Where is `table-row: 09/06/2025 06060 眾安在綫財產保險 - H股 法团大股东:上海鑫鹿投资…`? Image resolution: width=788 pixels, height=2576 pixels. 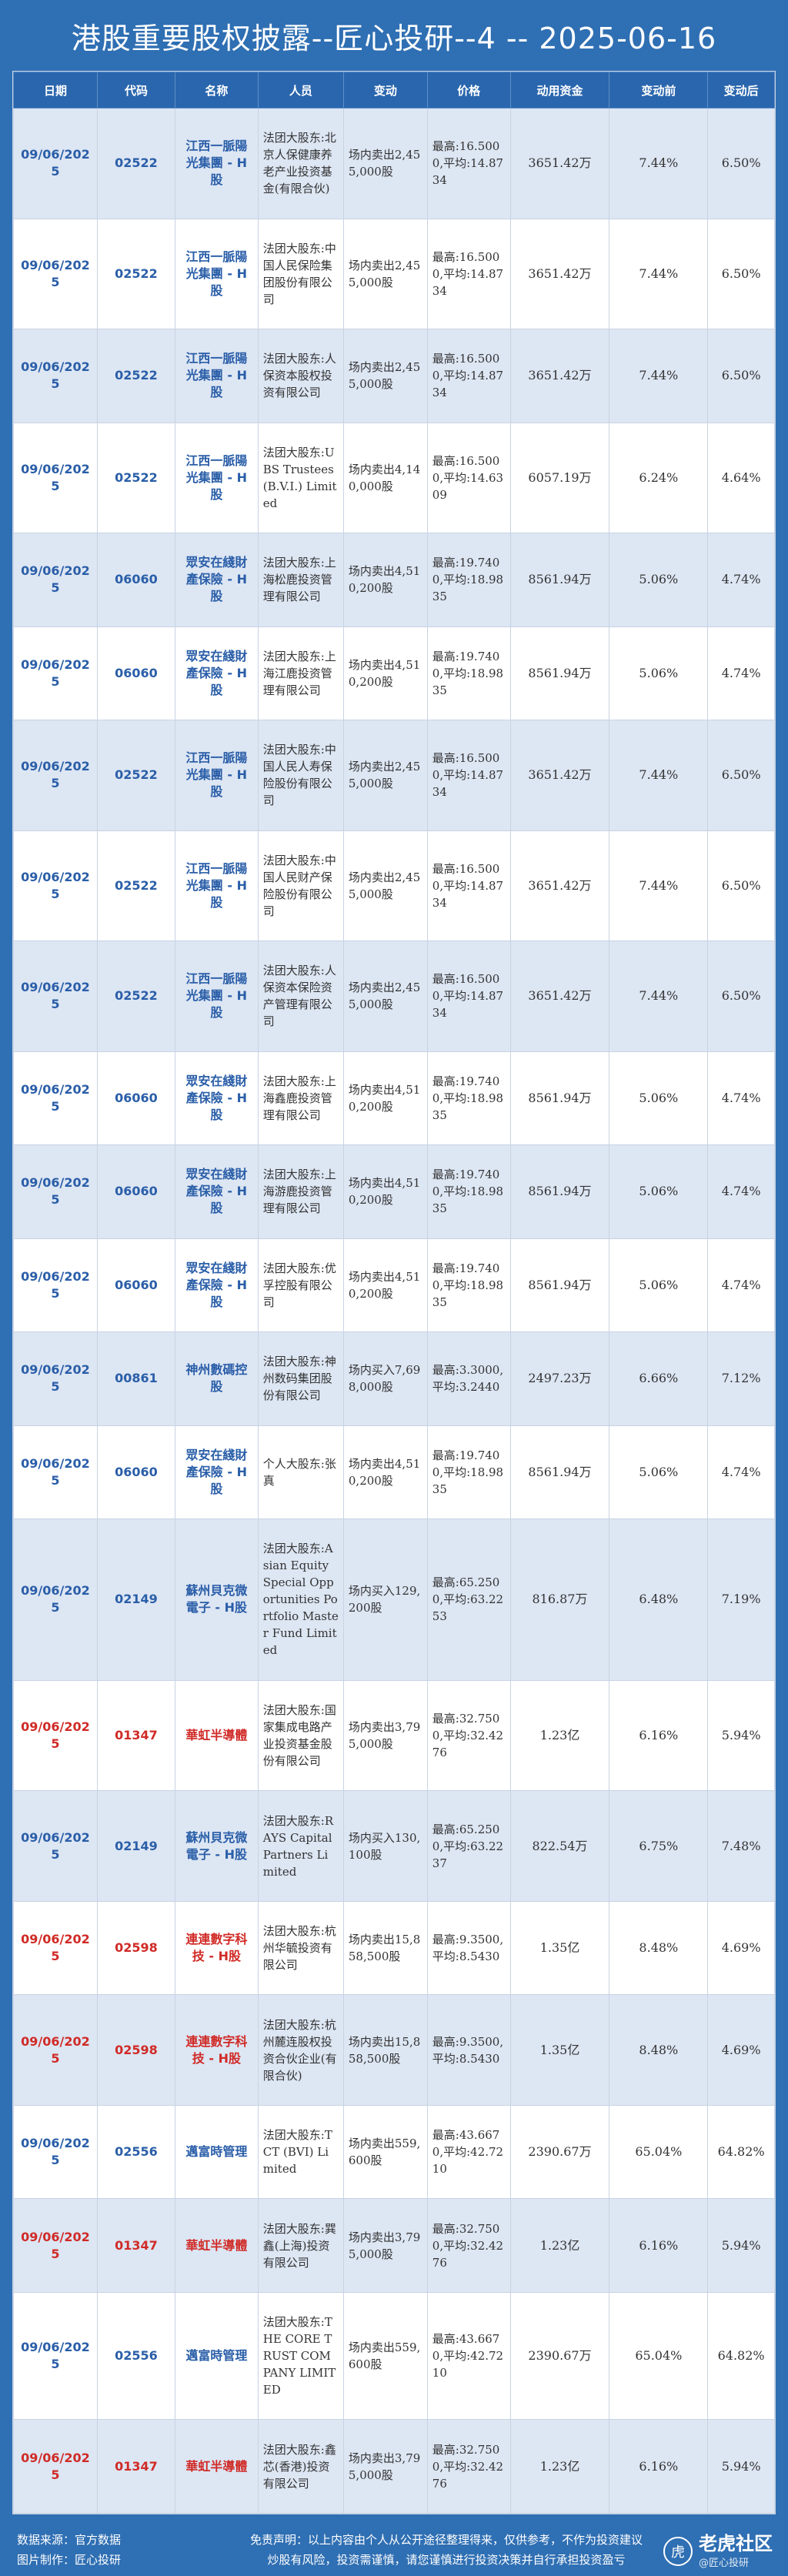
table-row: 09/06/2025 06060 眾安在綫財產保險 - H股 法团大股东:上海鑫鹿投资… is located at coordinates (394, 1098).